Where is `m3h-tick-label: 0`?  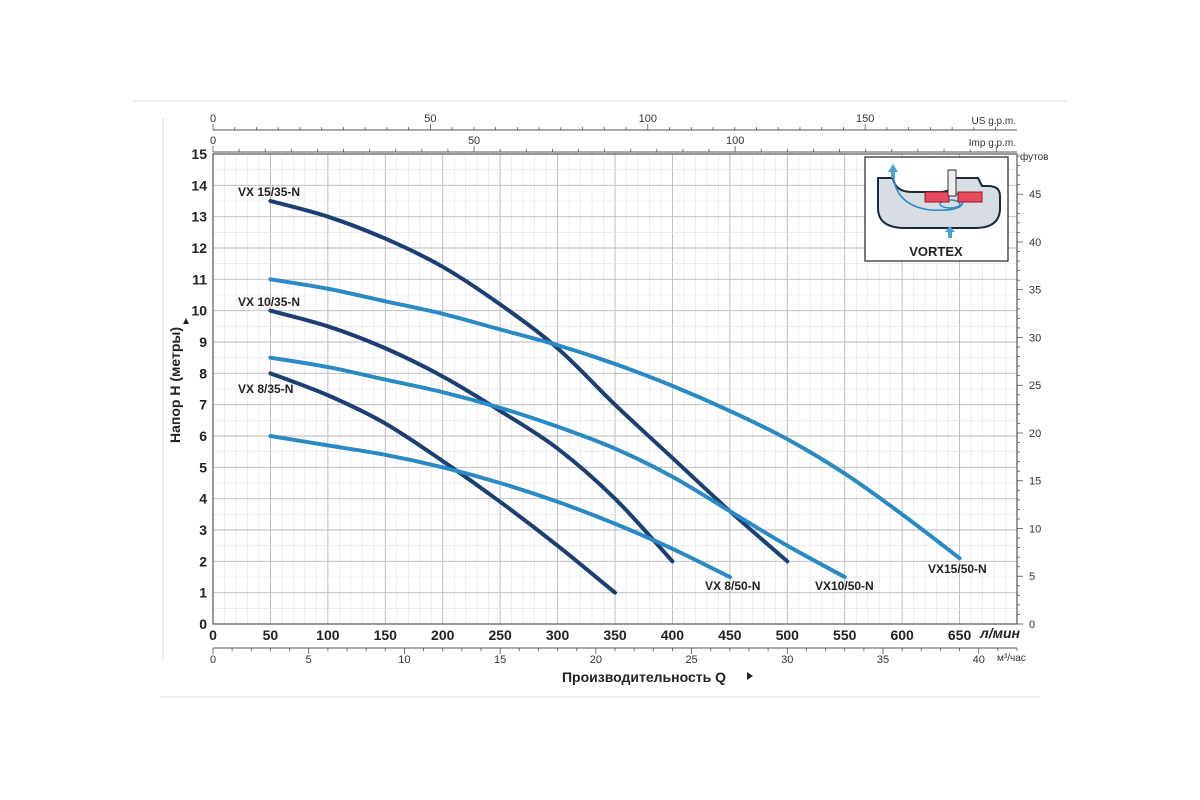
m3h-tick-label: 0 is located at coordinates (213, 660).